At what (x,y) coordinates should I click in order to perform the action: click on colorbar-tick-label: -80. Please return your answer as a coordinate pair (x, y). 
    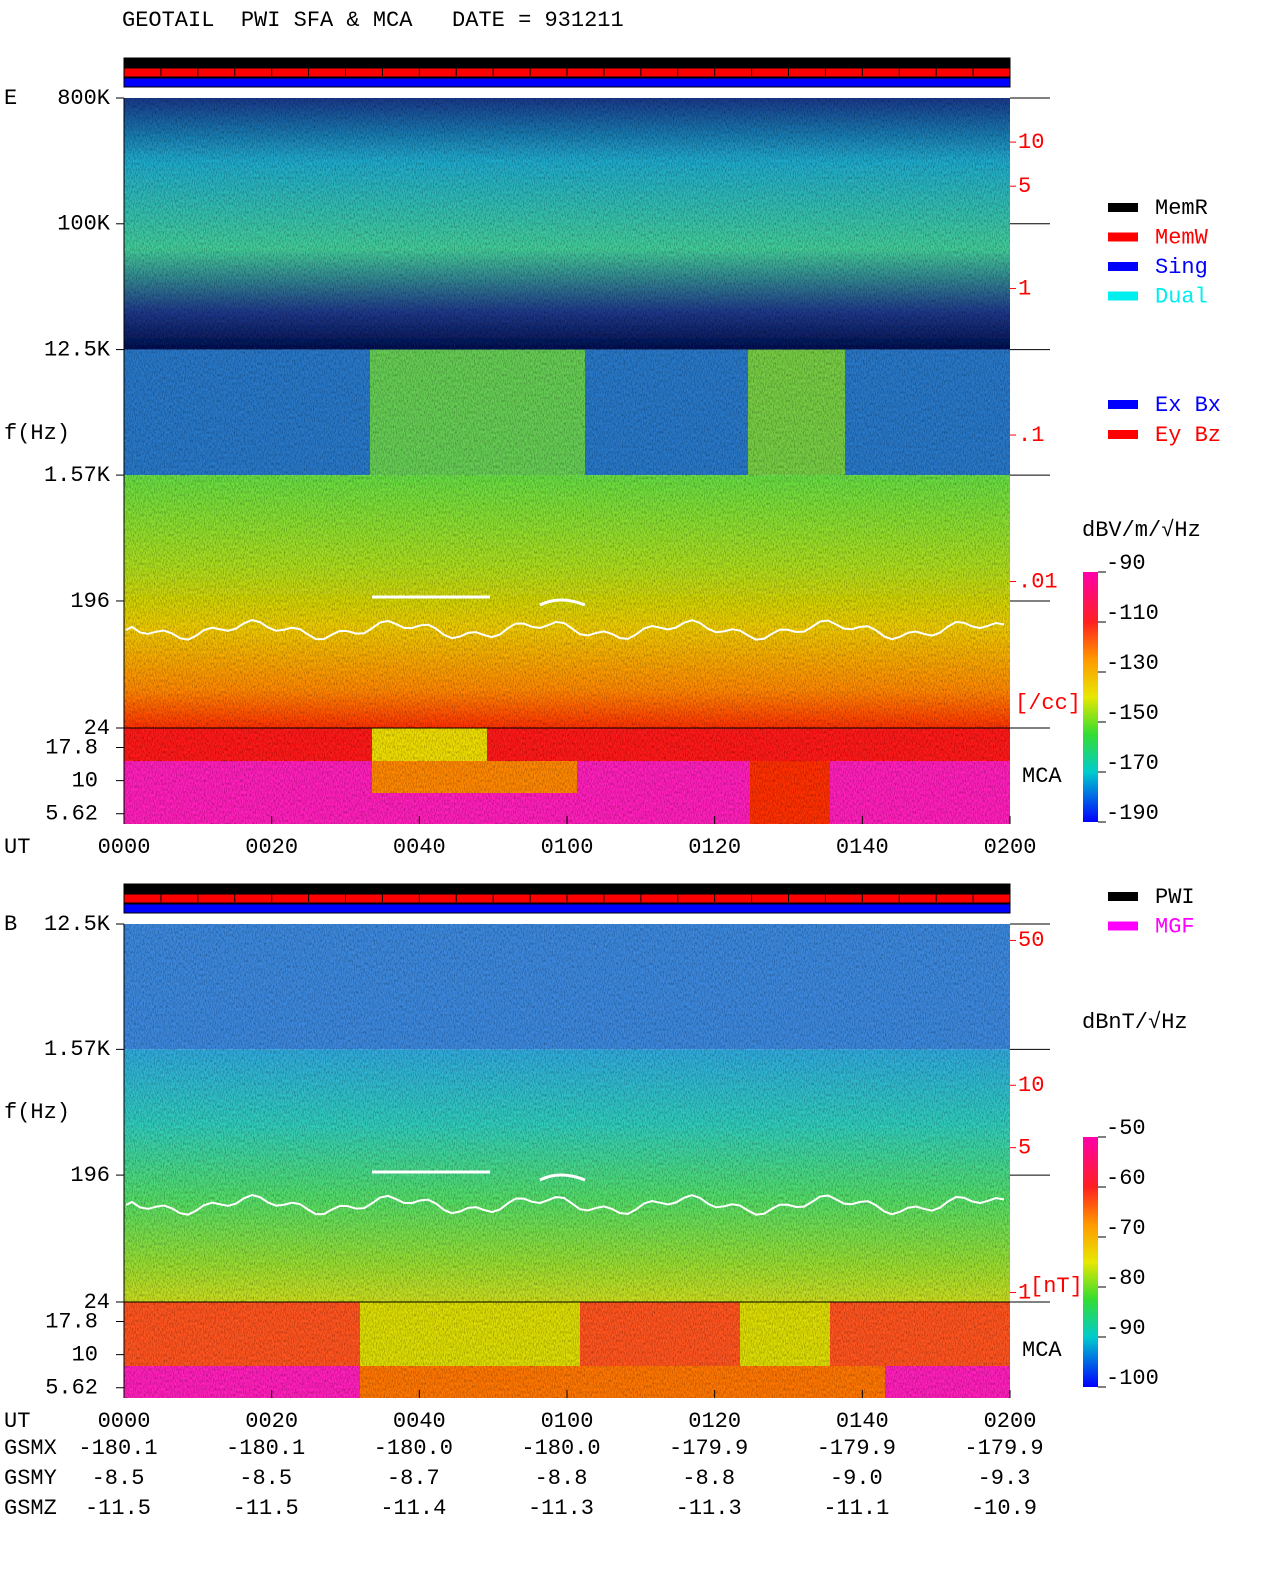
    Looking at the image, I should click on (1126, 1278).